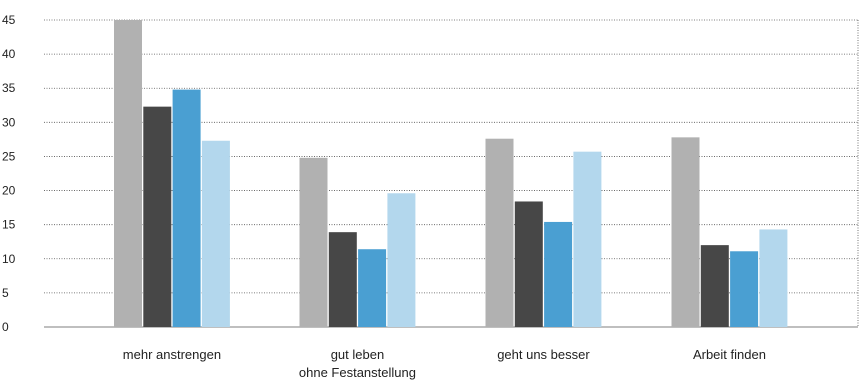 The height and width of the screenshot is (387, 860). Describe the element at coordinates (9, 225) in the screenshot. I see `y-tick-label: 15` at that location.